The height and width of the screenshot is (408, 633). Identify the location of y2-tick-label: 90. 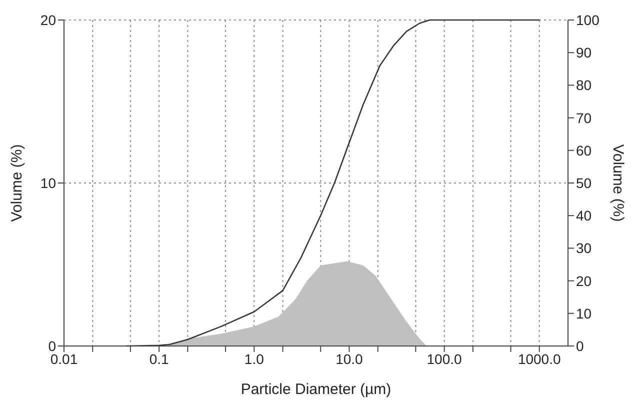
(584, 52).